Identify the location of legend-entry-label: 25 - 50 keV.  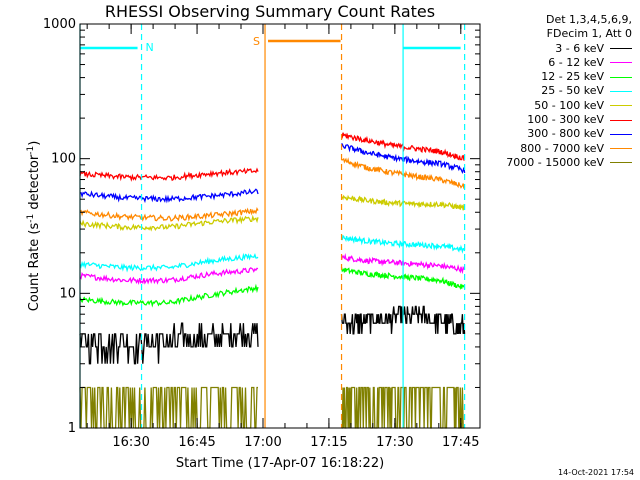
(572, 91).